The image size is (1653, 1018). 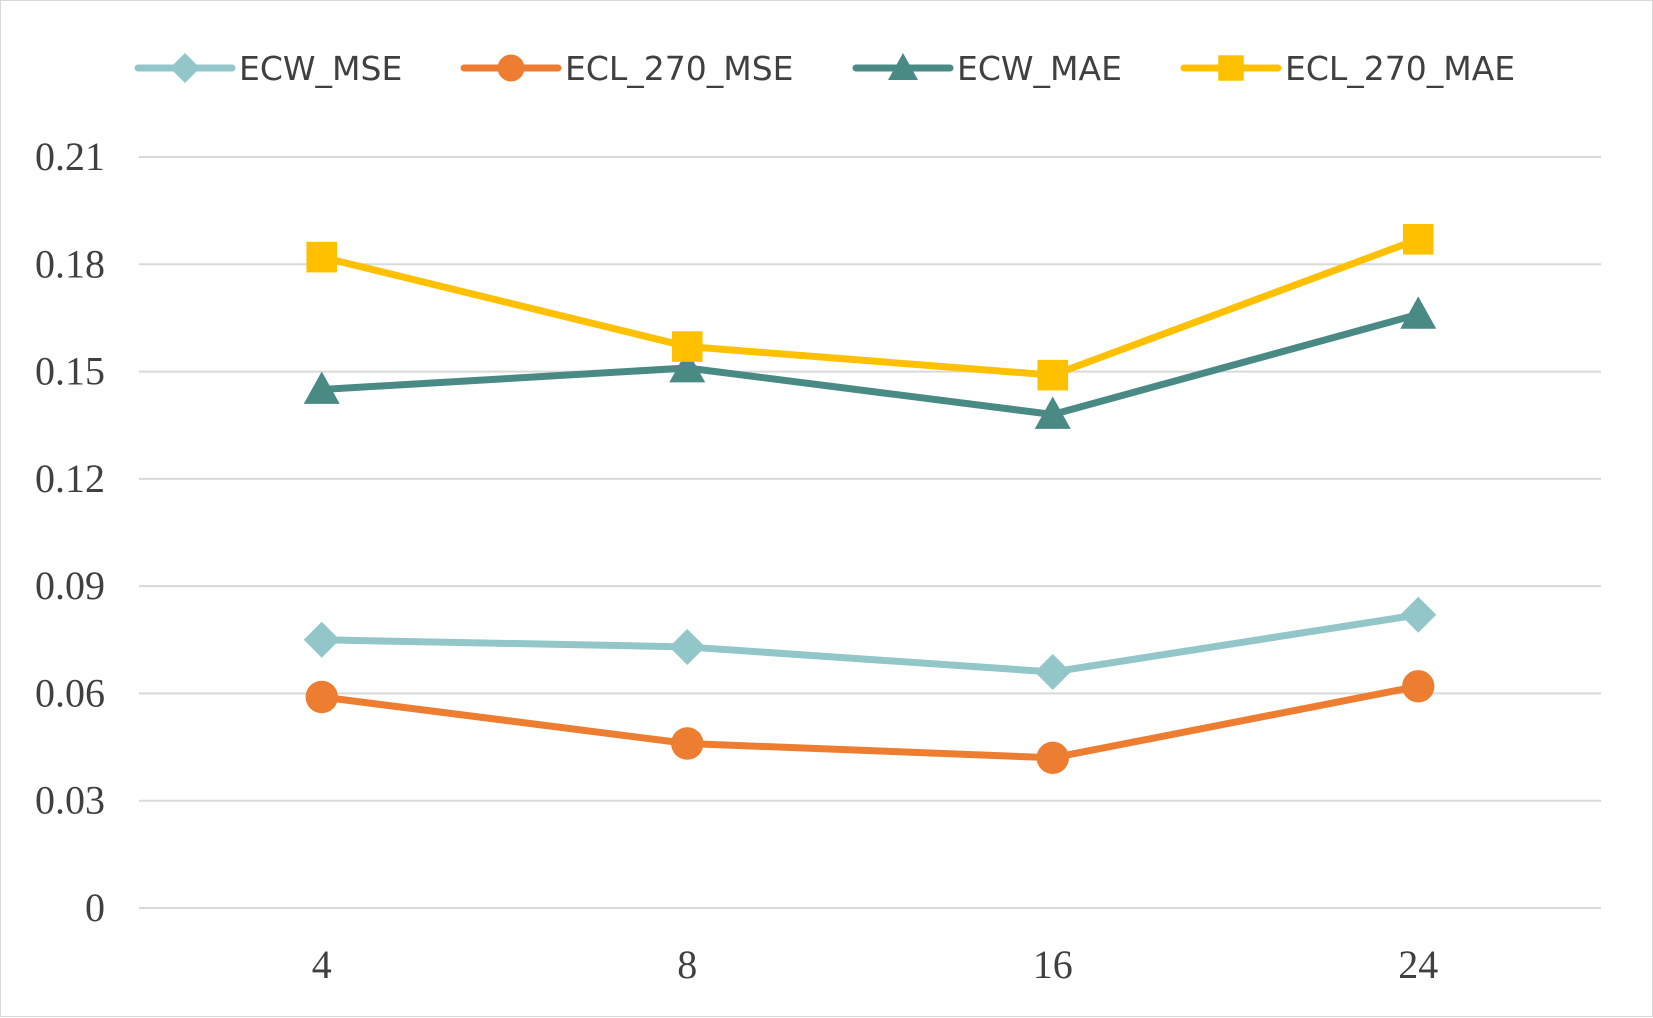 I want to click on series-line-ecw_mse, so click(x=870, y=643).